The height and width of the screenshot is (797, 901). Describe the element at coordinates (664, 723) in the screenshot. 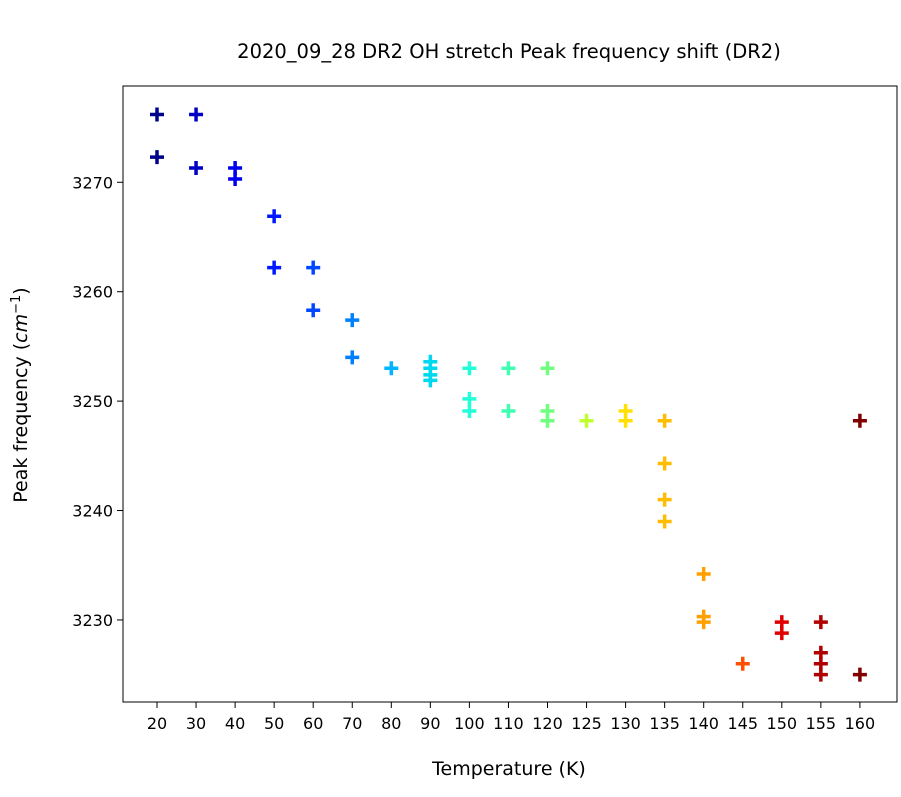

I see `x-tick-label: 135` at that location.